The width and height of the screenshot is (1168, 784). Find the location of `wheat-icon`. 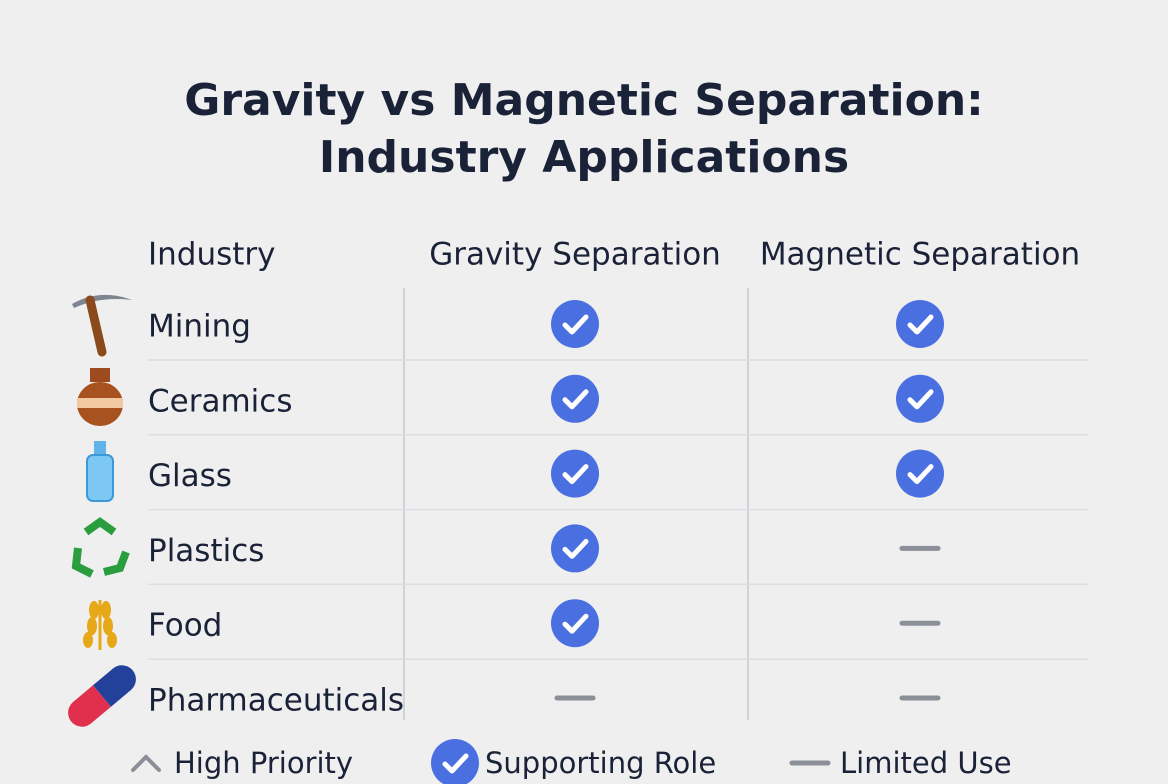

wheat-icon is located at coordinates (100, 625).